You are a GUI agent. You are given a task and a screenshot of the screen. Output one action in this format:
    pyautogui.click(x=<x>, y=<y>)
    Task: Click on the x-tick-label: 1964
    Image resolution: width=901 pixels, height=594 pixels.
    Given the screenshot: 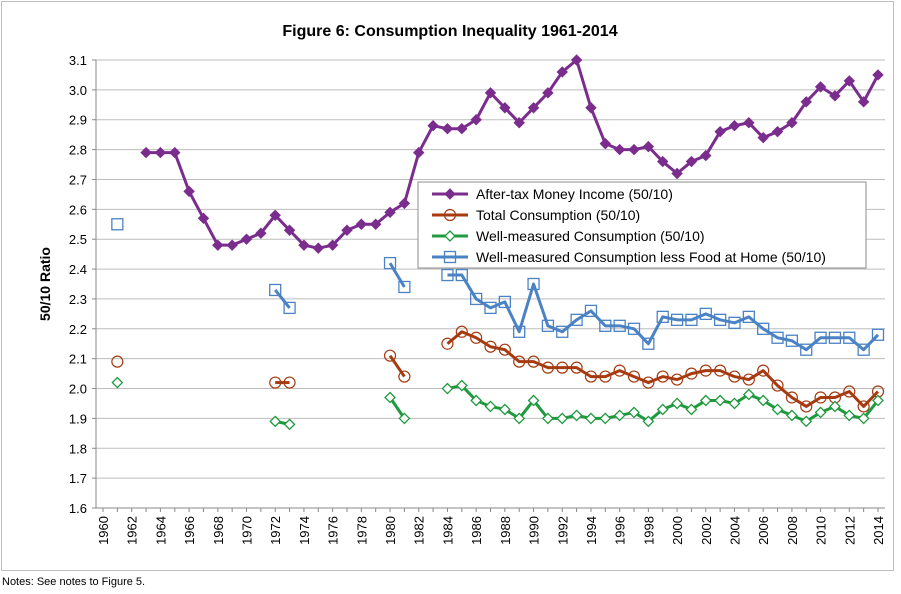 What is the action you would take?
    pyautogui.click(x=160, y=530)
    